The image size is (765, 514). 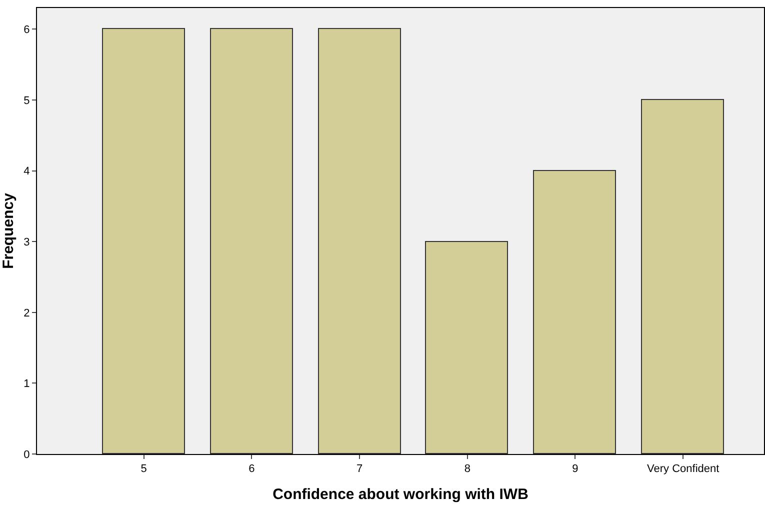 What do you see at coordinates (27, 30) in the screenshot?
I see `y-tick-label: 6` at bounding box center [27, 30].